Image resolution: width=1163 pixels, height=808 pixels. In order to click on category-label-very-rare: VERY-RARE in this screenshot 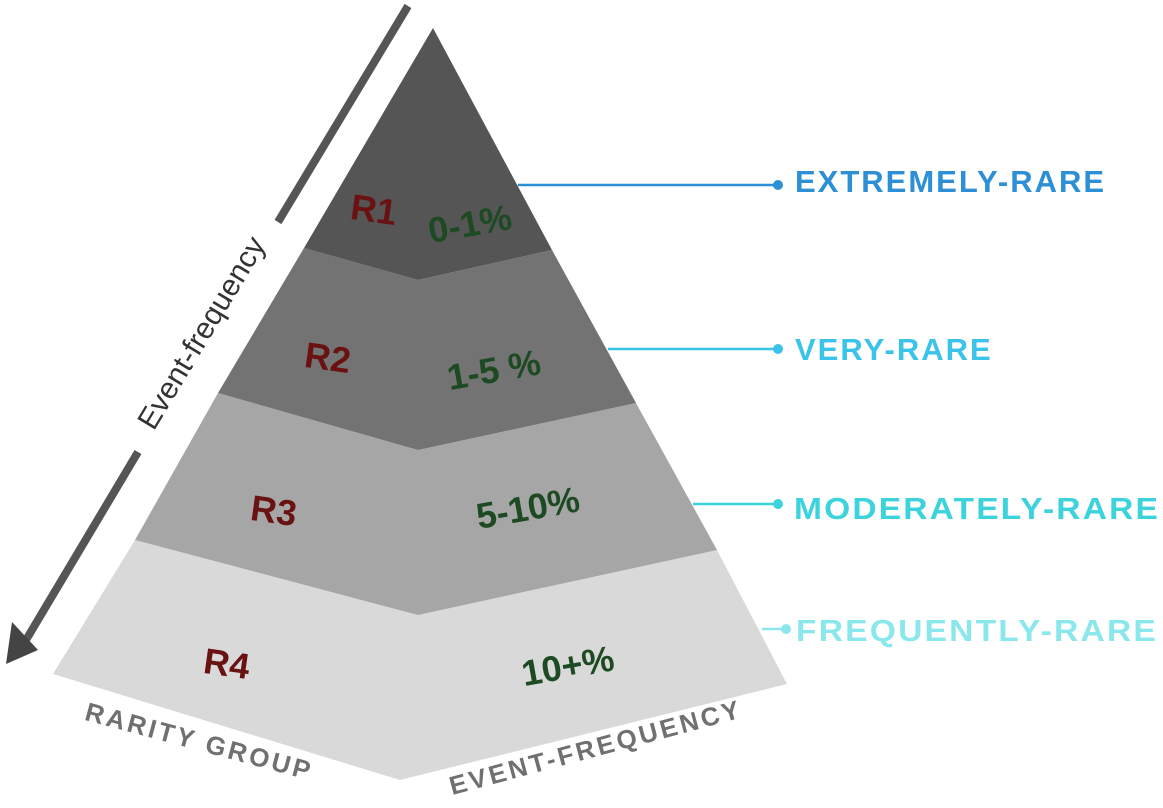, I will do `click(894, 349)`.